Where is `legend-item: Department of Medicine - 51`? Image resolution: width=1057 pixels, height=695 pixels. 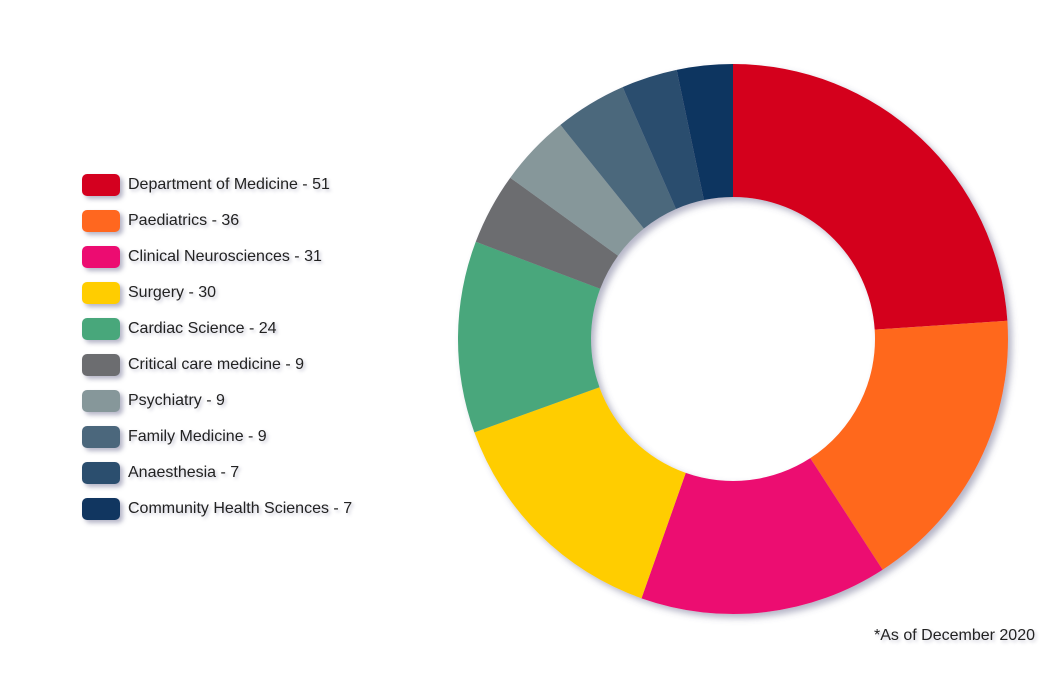 legend-item: Department of Medicine - 51 is located at coordinates (262, 185).